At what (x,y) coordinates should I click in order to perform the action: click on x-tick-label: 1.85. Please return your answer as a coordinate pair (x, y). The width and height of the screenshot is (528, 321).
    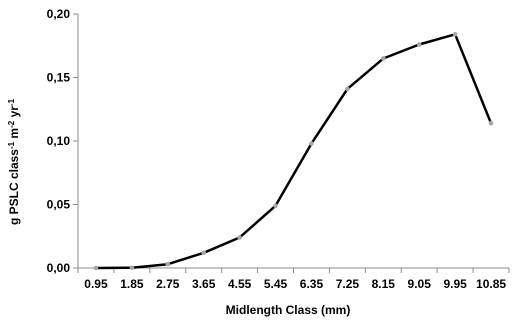
    Looking at the image, I should click on (132, 284).